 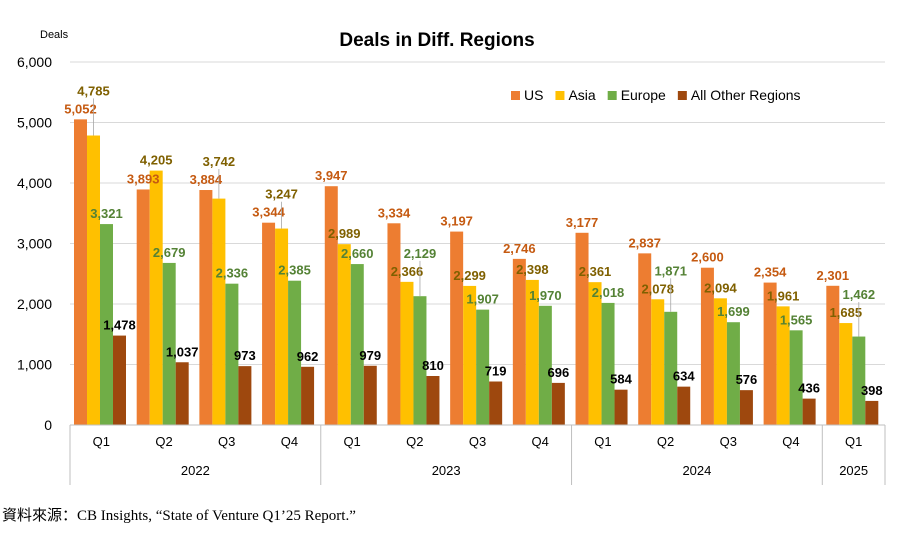 What do you see at coordinates (93, 90) in the screenshot?
I see `data-label: 4,785` at bounding box center [93, 90].